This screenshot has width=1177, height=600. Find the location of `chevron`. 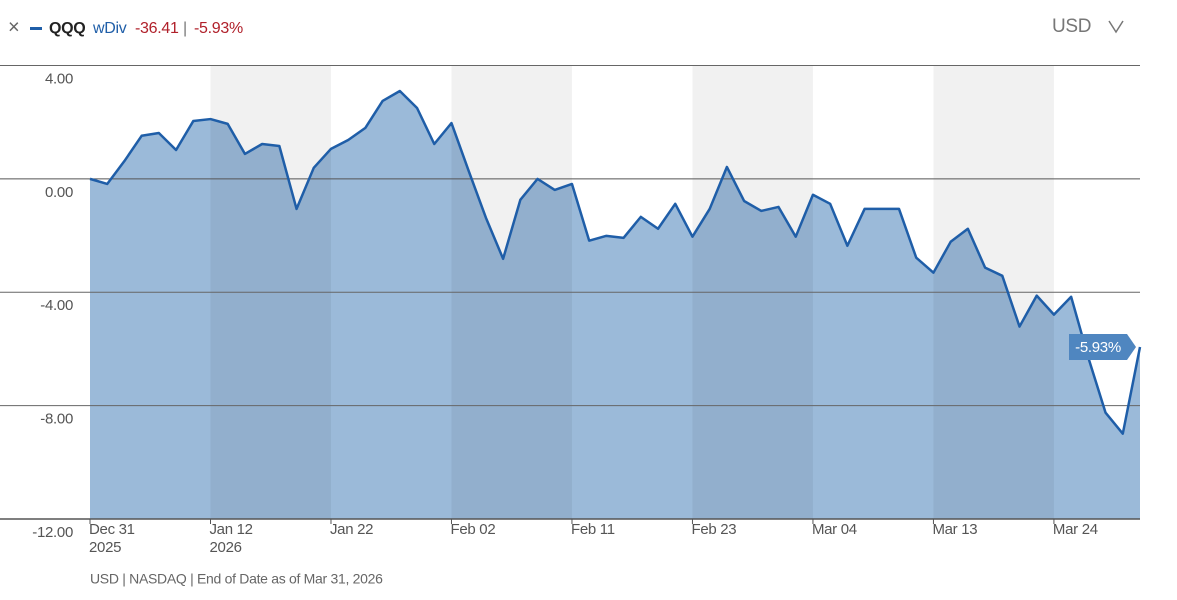

chevron is located at coordinates (1116, 27).